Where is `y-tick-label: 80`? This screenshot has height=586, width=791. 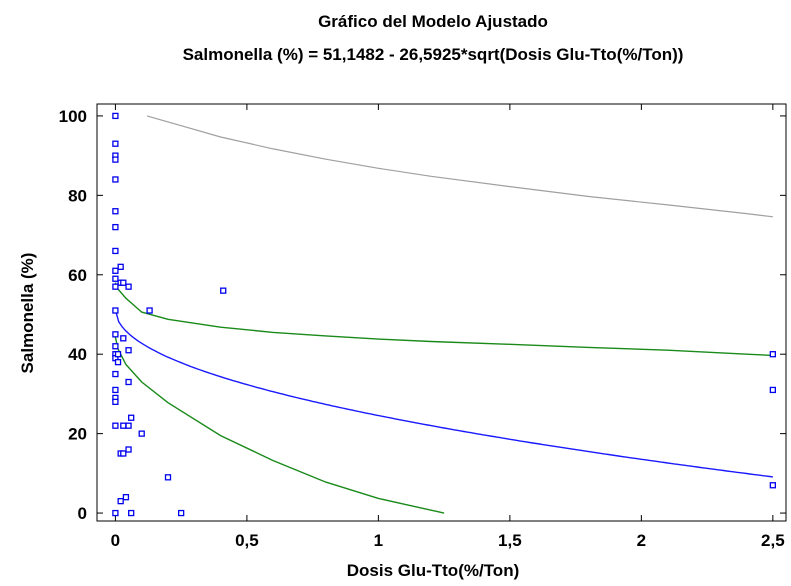
y-tick-label: 80 is located at coordinates (77, 195).